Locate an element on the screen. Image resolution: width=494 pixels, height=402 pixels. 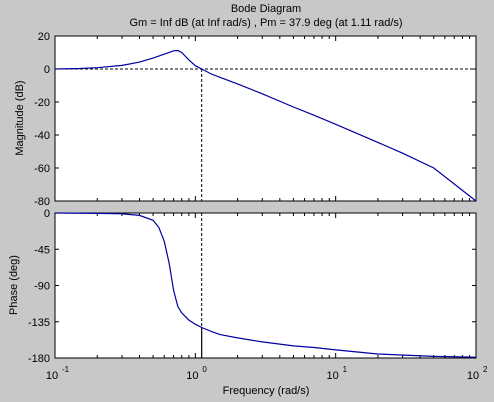
y-tick-label: -90 is located at coordinates (42, 287).